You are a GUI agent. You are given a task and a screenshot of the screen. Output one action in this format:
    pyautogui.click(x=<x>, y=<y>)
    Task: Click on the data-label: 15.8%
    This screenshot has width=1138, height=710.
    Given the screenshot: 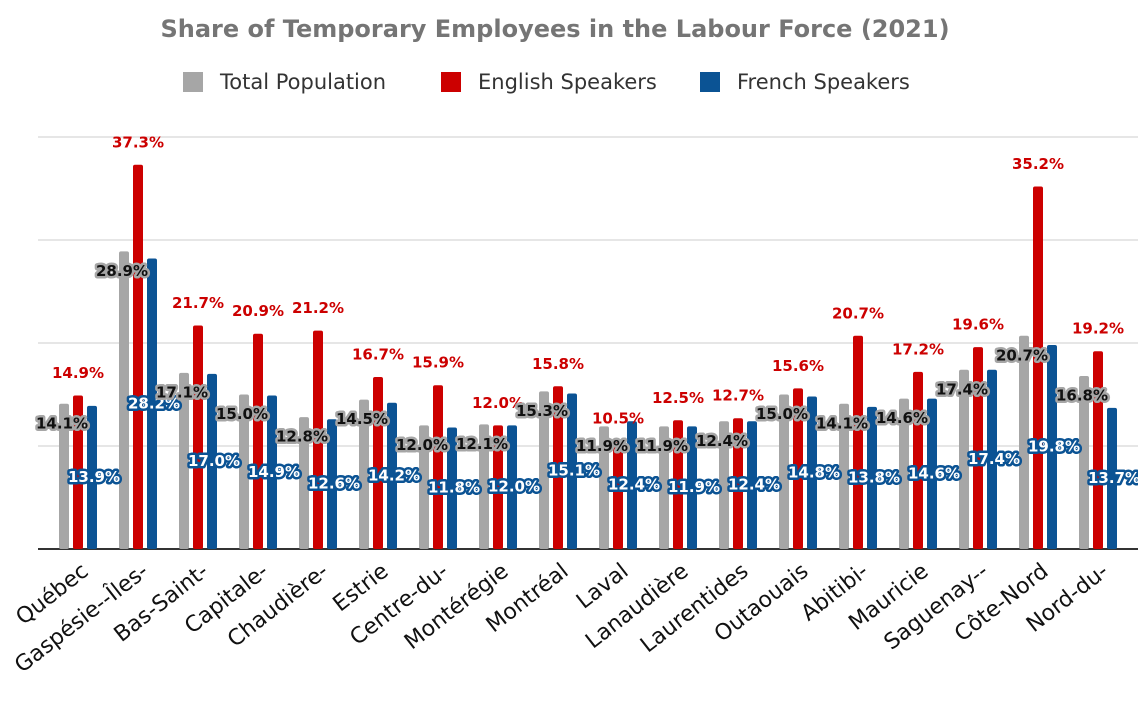 What is the action you would take?
    pyautogui.click(x=558, y=364)
    